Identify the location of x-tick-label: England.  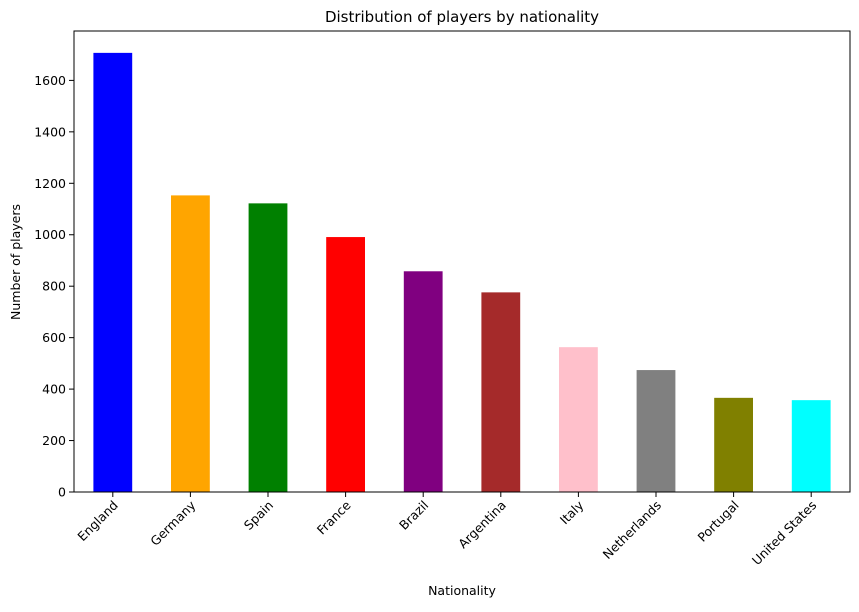
(97, 521).